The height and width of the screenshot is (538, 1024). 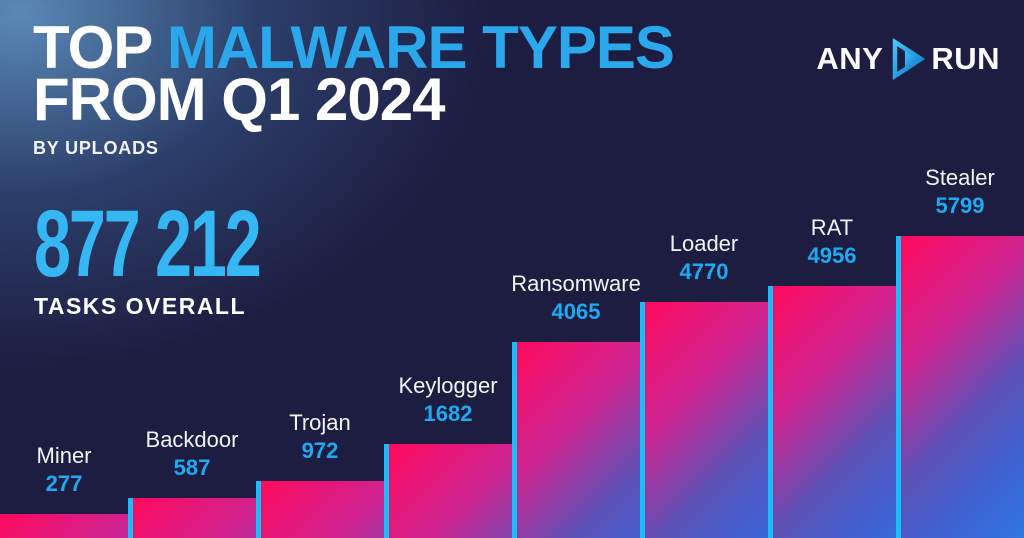 What do you see at coordinates (96, 148) in the screenshot?
I see `subtitle-by-uploads: BY UPLOADS` at bounding box center [96, 148].